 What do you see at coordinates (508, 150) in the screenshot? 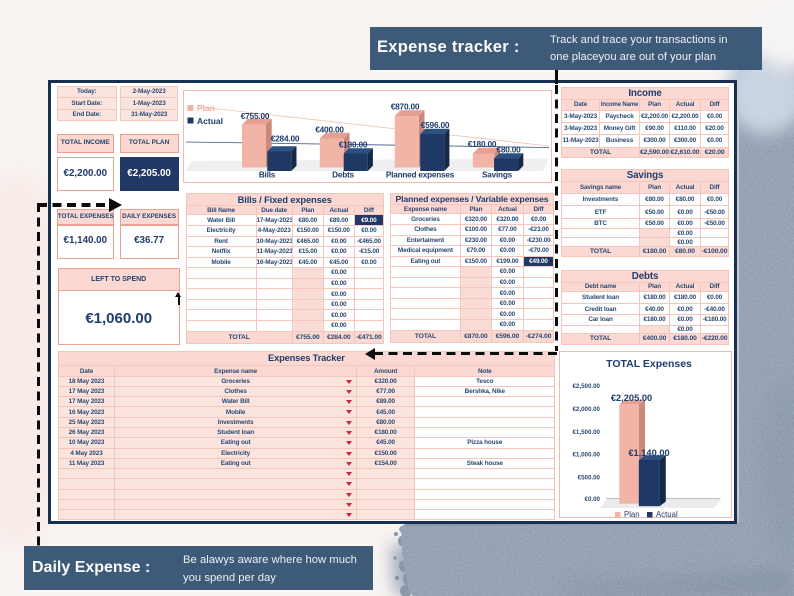
I see `svg-text: €80.00` at bounding box center [508, 150].